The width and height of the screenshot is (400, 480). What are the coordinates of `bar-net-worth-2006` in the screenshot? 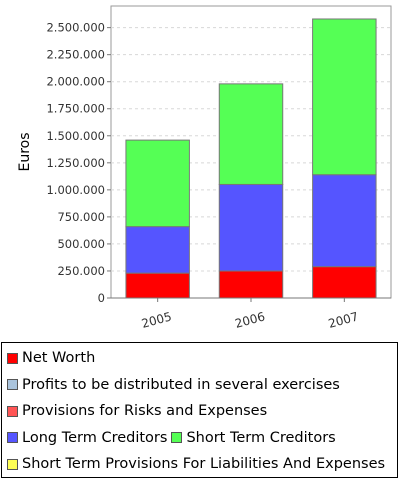 It's located at (251, 284).